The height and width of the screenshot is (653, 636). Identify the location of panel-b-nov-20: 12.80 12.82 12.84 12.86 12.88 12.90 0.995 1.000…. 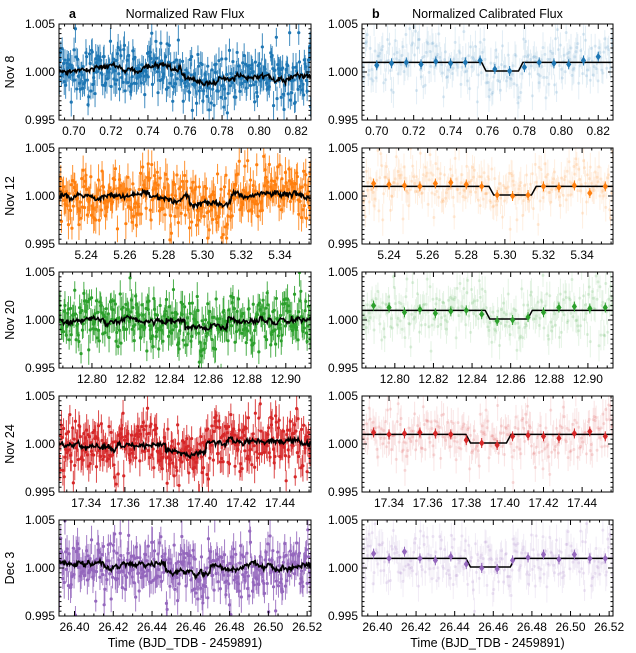
(471, 325).